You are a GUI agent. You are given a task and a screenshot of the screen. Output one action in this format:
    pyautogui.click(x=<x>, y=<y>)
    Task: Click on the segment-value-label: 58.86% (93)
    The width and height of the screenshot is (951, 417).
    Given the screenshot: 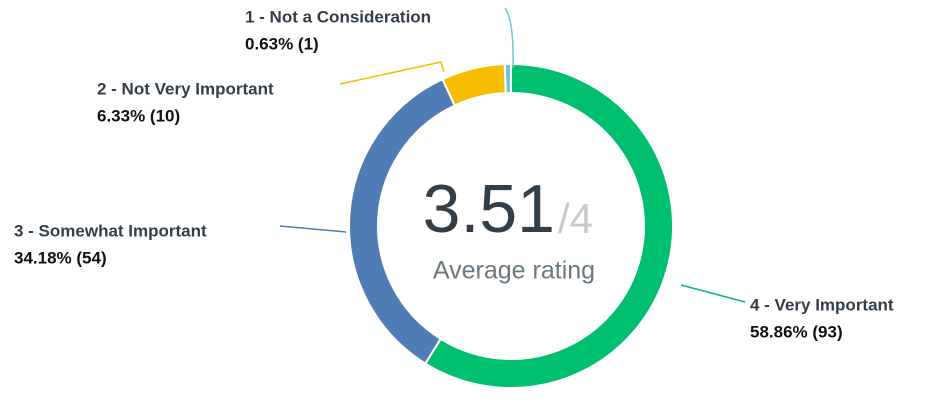 What is the action you would take?
    pyautogui.click(x=796, y=331)
    